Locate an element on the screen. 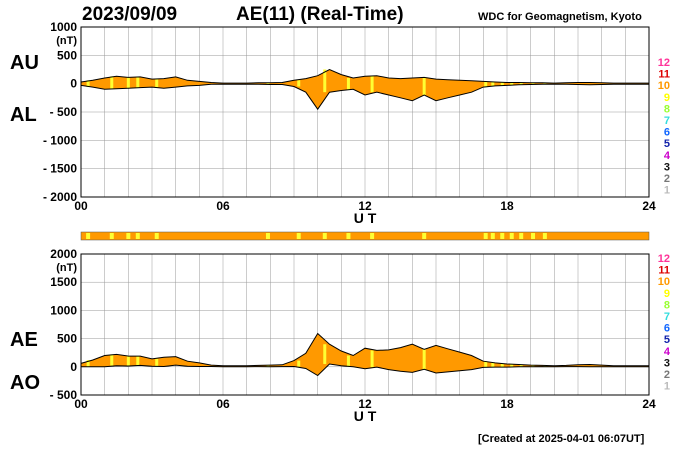 Image resolution: width=700 pixels, height=450 pixels. x-axis-label: U T is located at coordinates (365, 416).